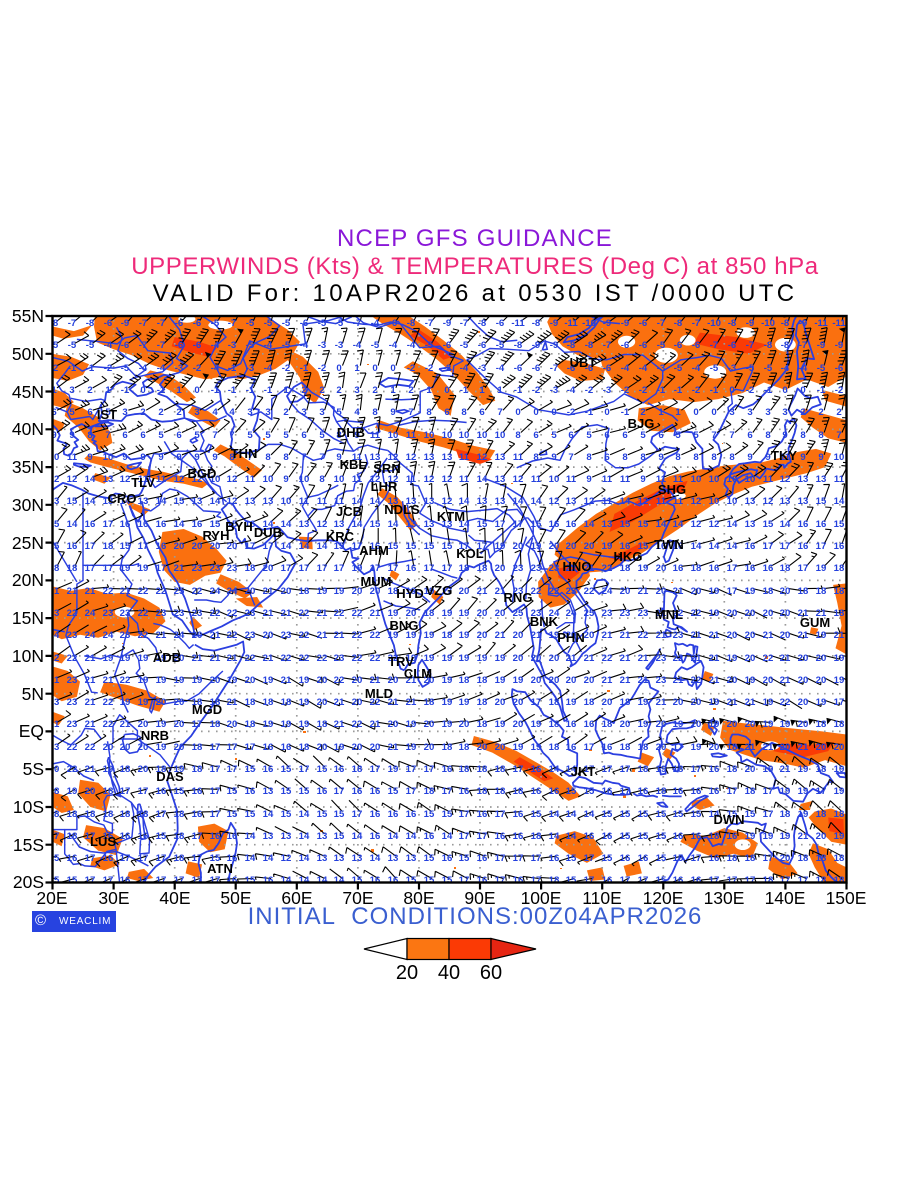 Image resolution: width=900 pixels, height=1200 pixels. Describe the element at coordinates (167, 657) in the screenshot. I see `svg-text: ADB` at that location.